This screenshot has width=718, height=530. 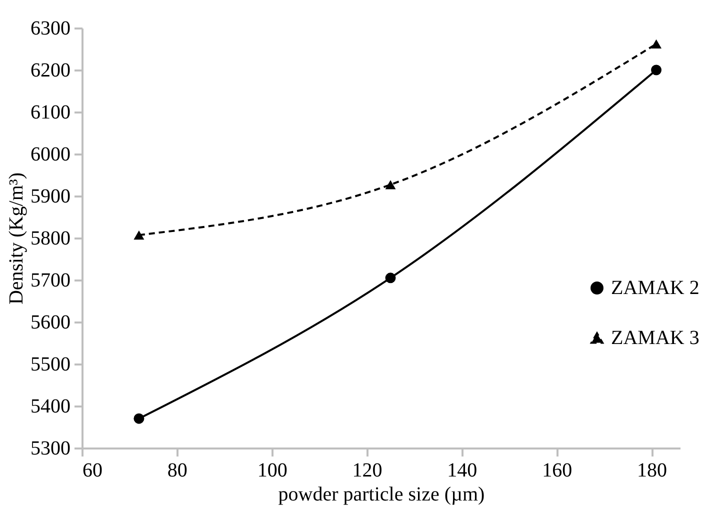 What do you see at coordinates (272, 471) in the screenshot?
I see `x-tick-label: 100` at bounding box center [272, 471].